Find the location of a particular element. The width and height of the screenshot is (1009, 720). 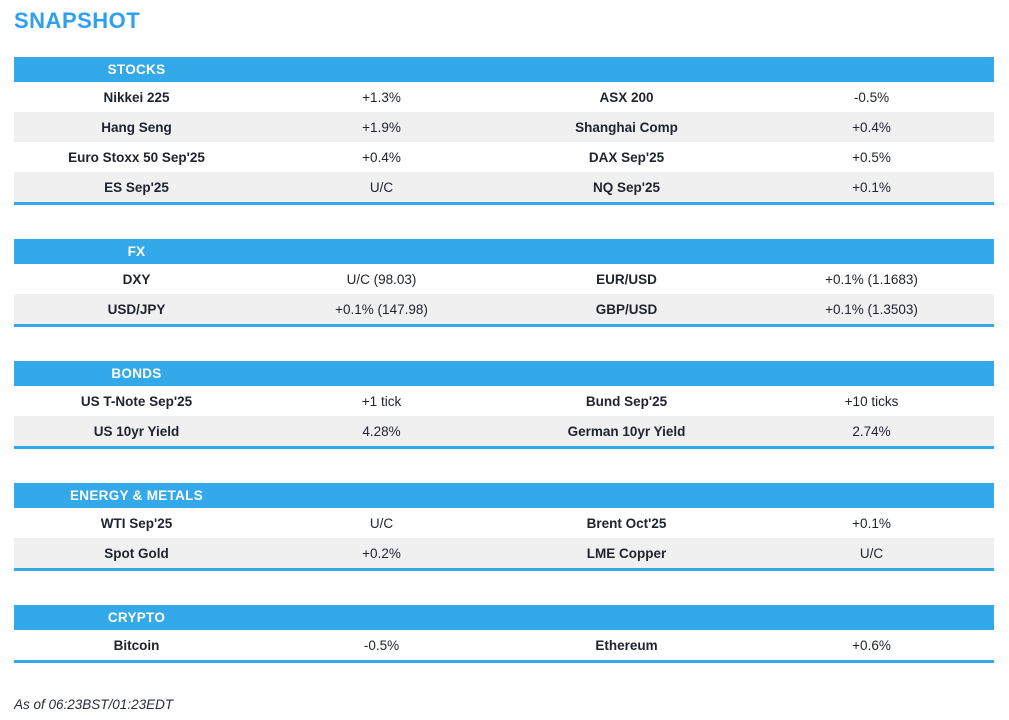

table-row: US 10yr Yield 4.28% German 10yr Yield 2.74% is located at coordinates (504, 431).